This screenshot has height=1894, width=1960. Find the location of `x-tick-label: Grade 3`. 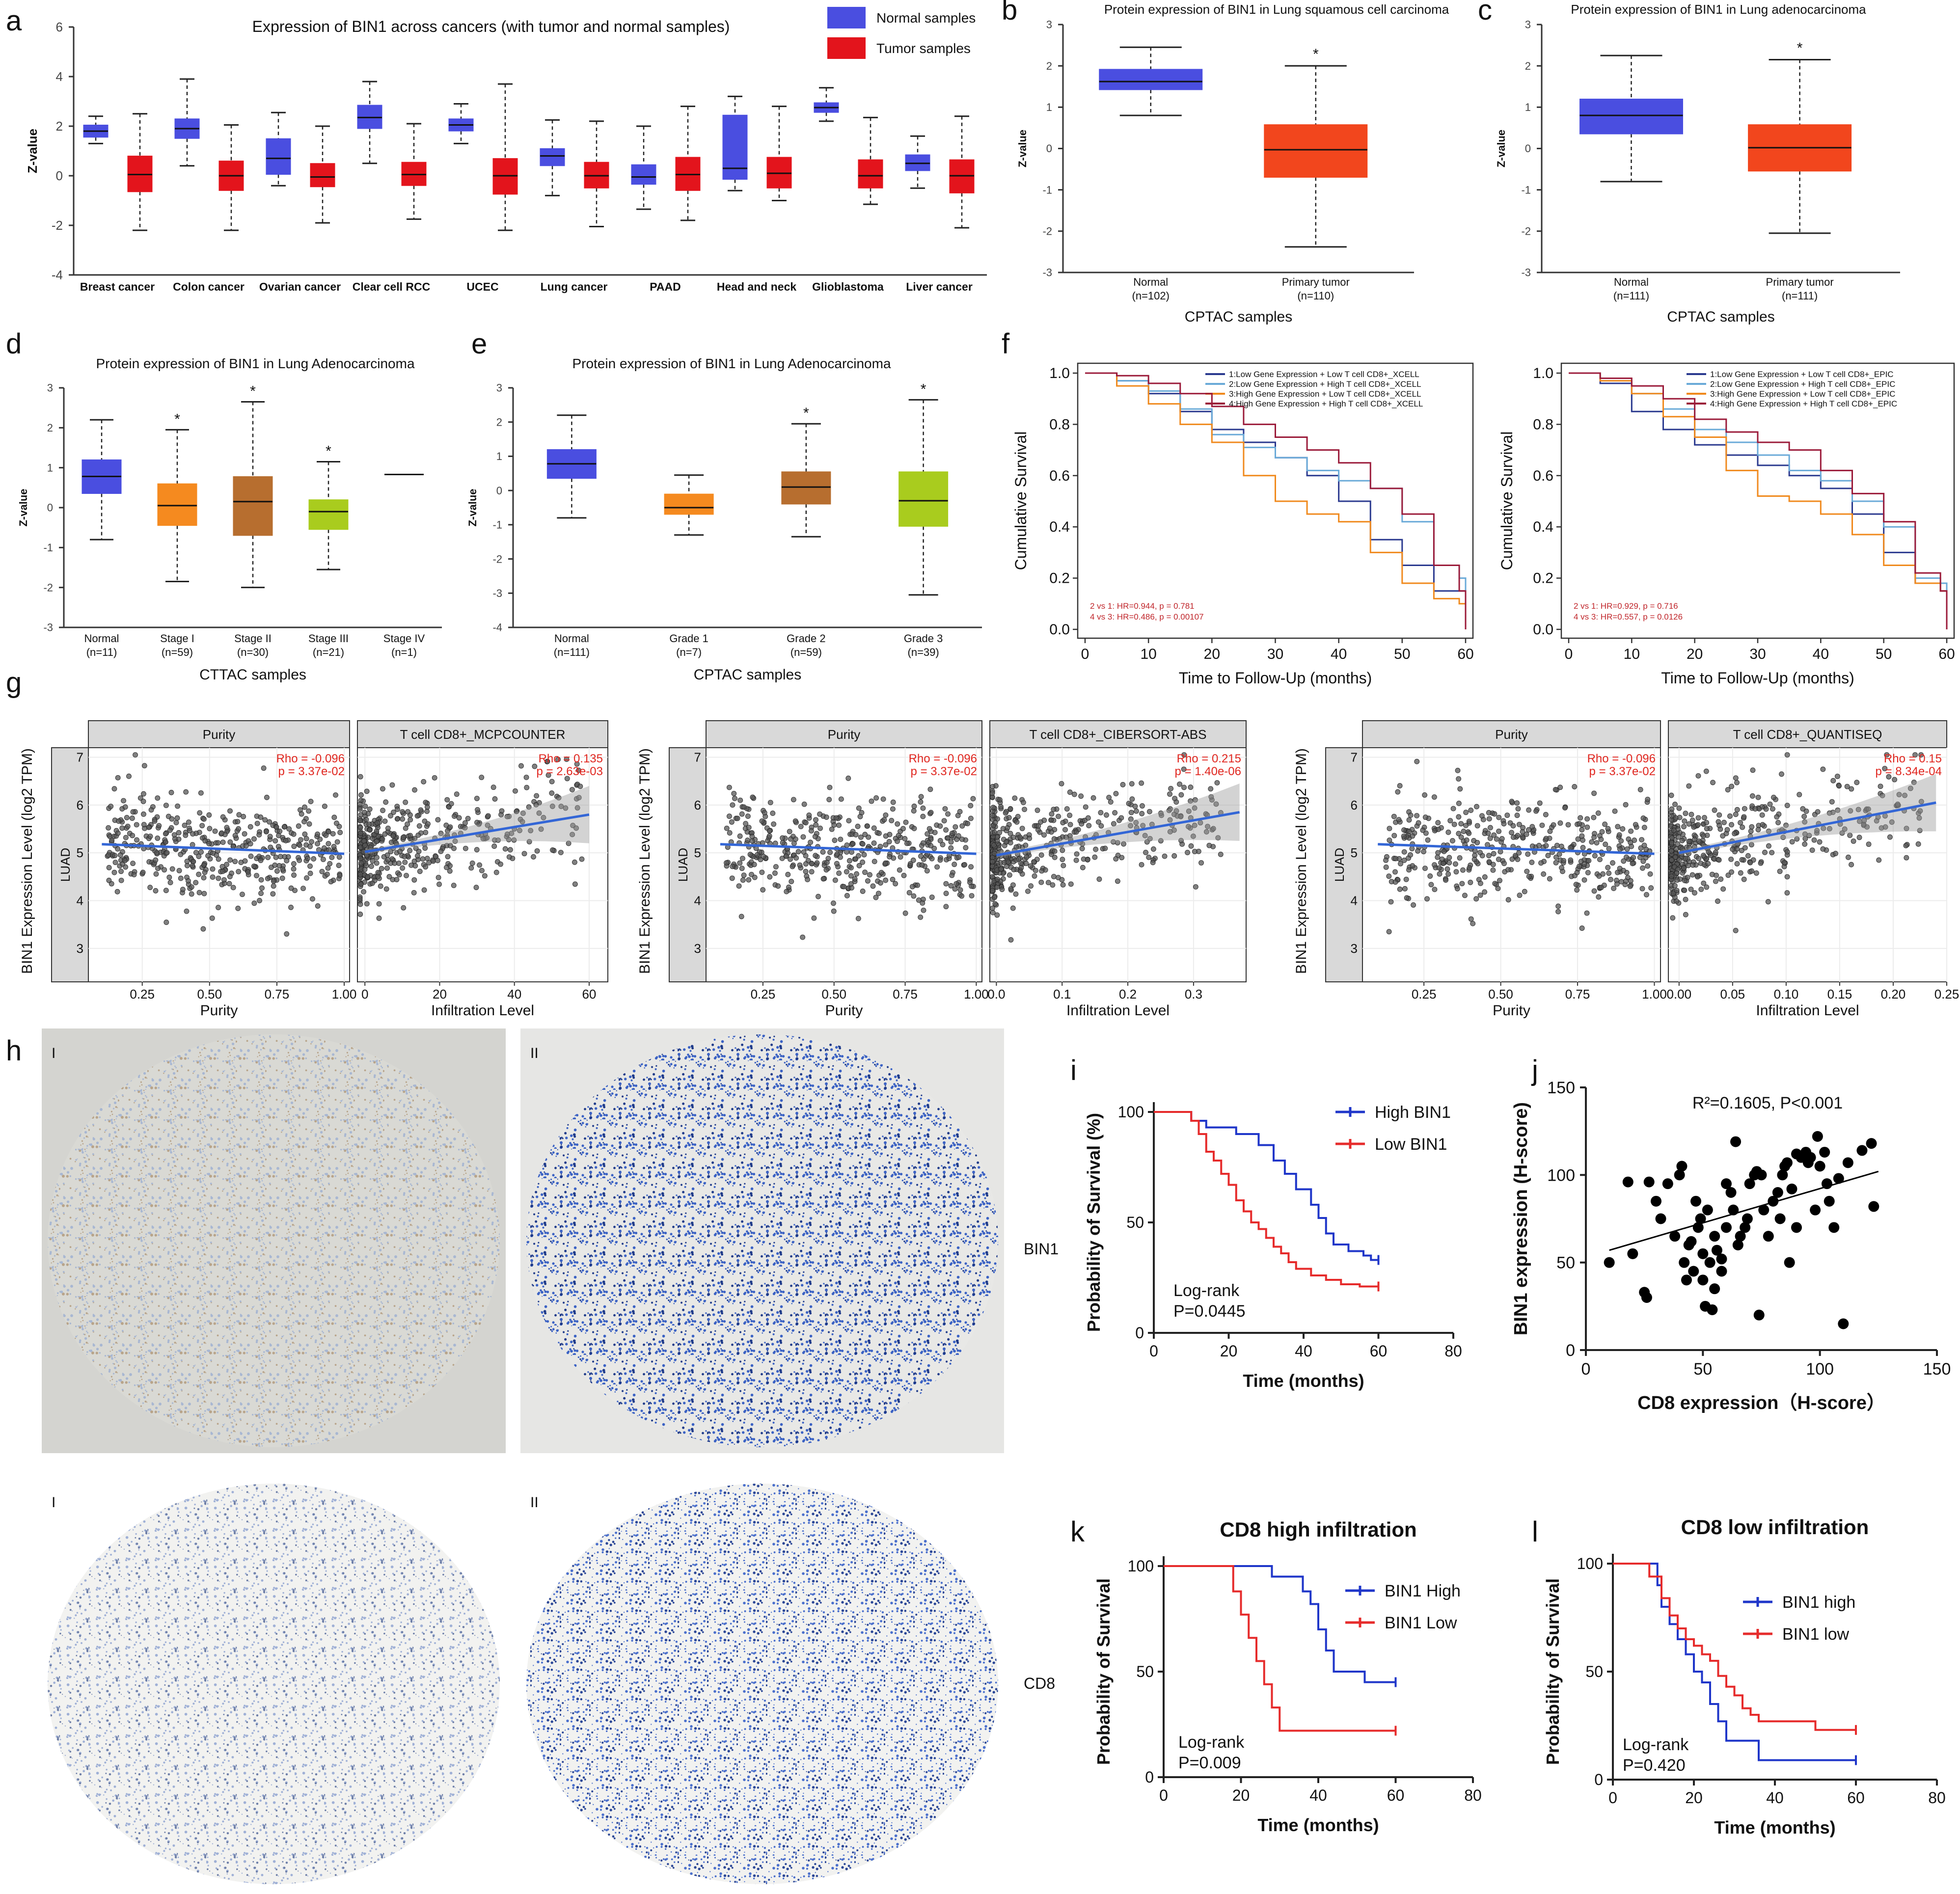

x-tick-label: Grade 3 is located at coordinates (923, 638).